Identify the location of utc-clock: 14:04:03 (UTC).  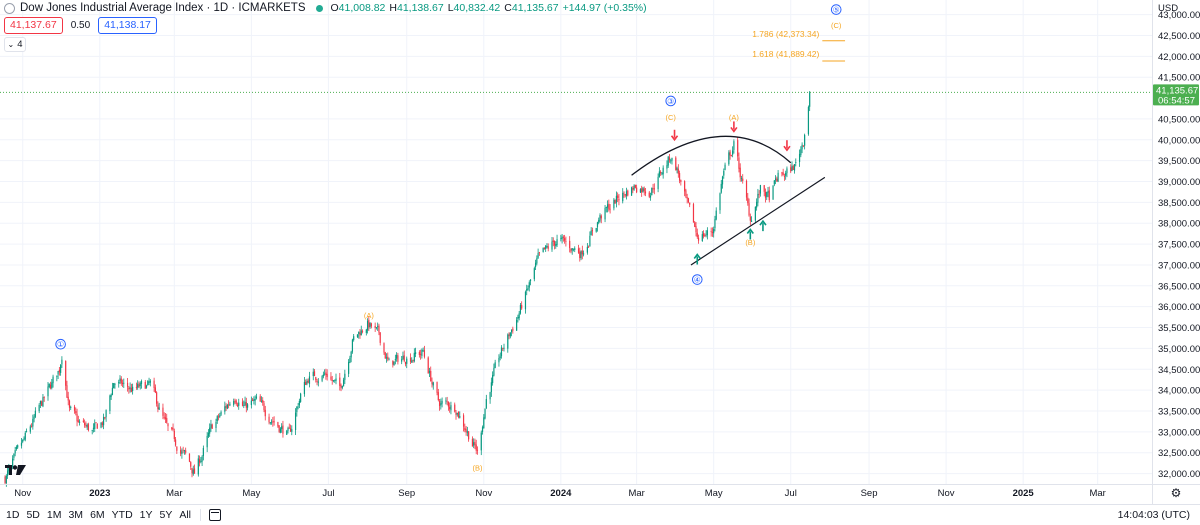
(1153, 515).